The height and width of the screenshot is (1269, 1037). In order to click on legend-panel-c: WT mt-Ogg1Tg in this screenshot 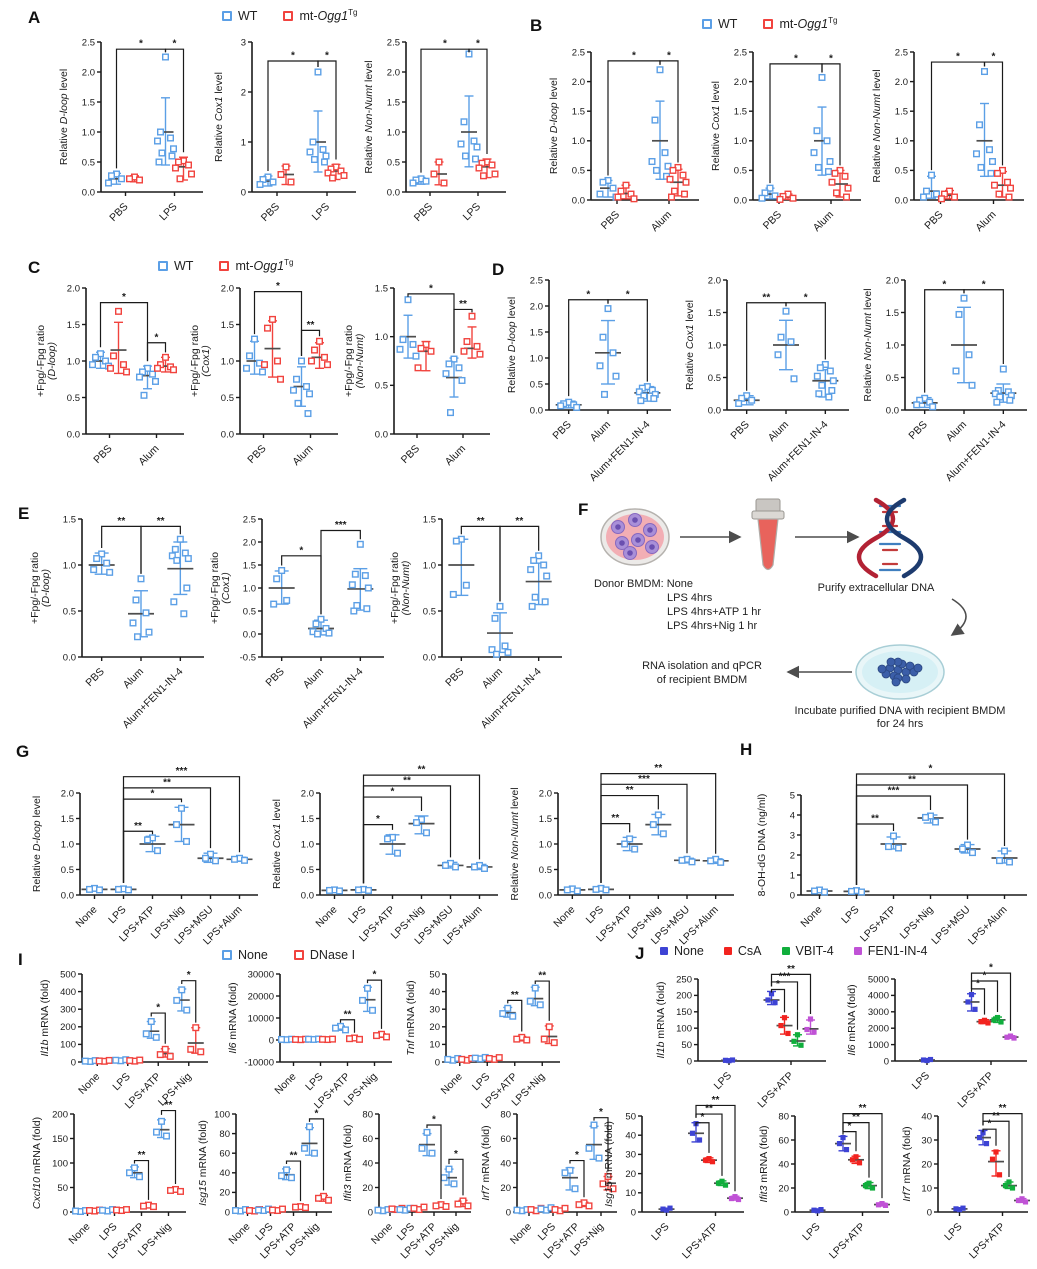, I will do `click(225, 265)`.